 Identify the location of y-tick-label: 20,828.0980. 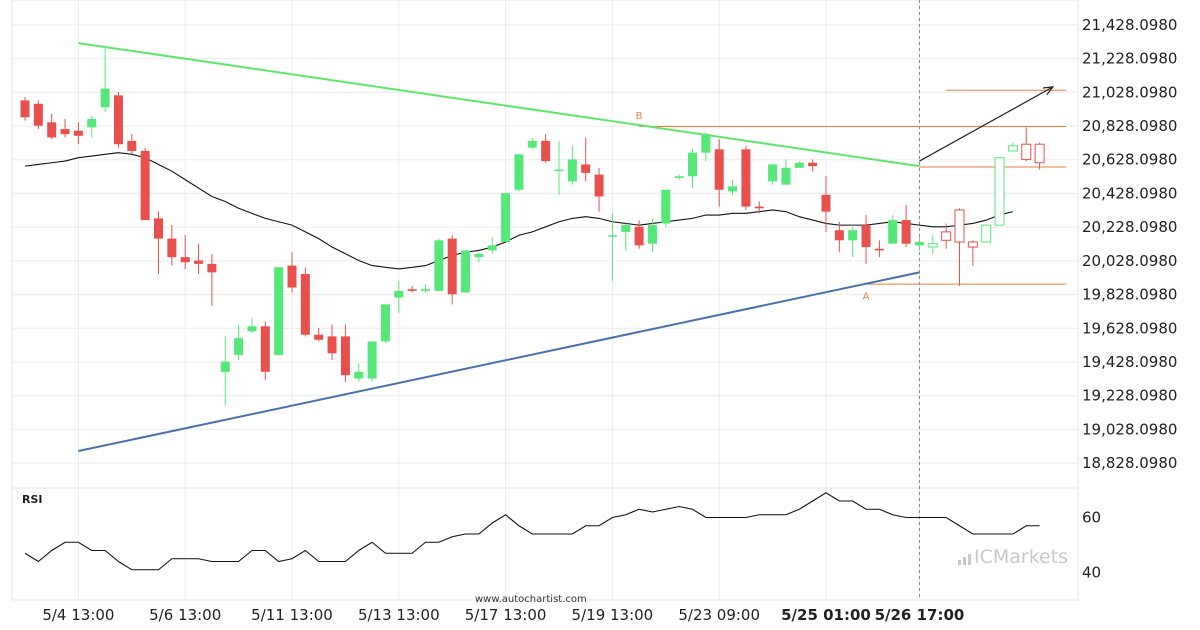
(1129, 126).